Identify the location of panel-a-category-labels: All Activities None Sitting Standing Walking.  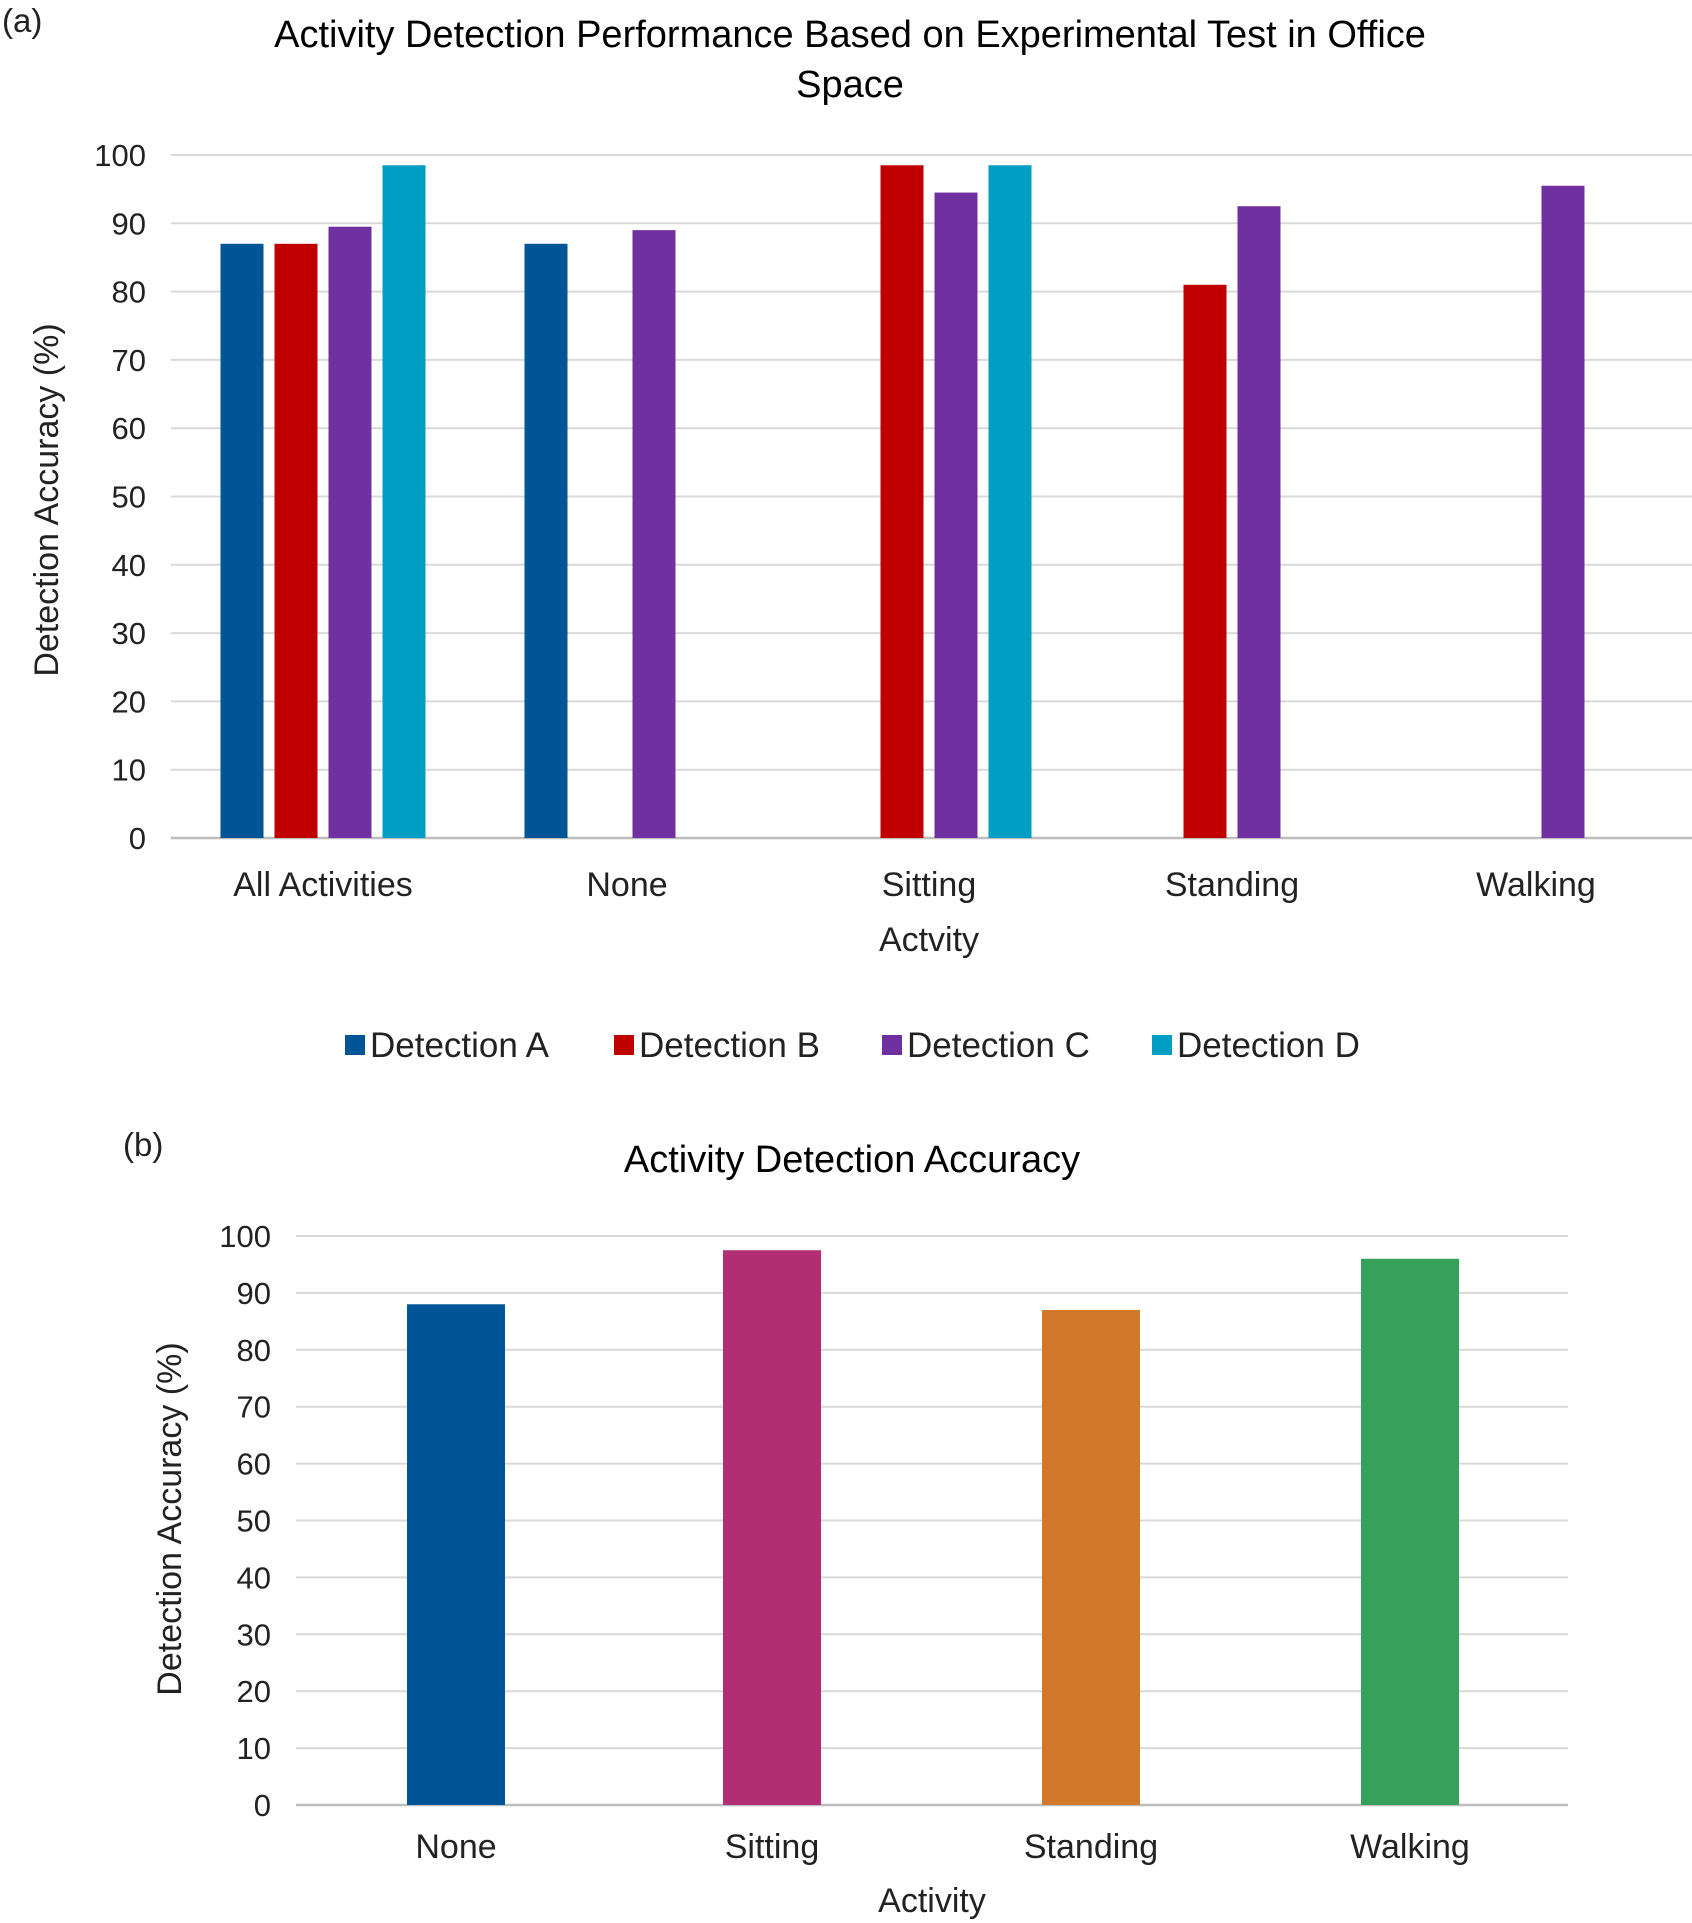
(914, 885).